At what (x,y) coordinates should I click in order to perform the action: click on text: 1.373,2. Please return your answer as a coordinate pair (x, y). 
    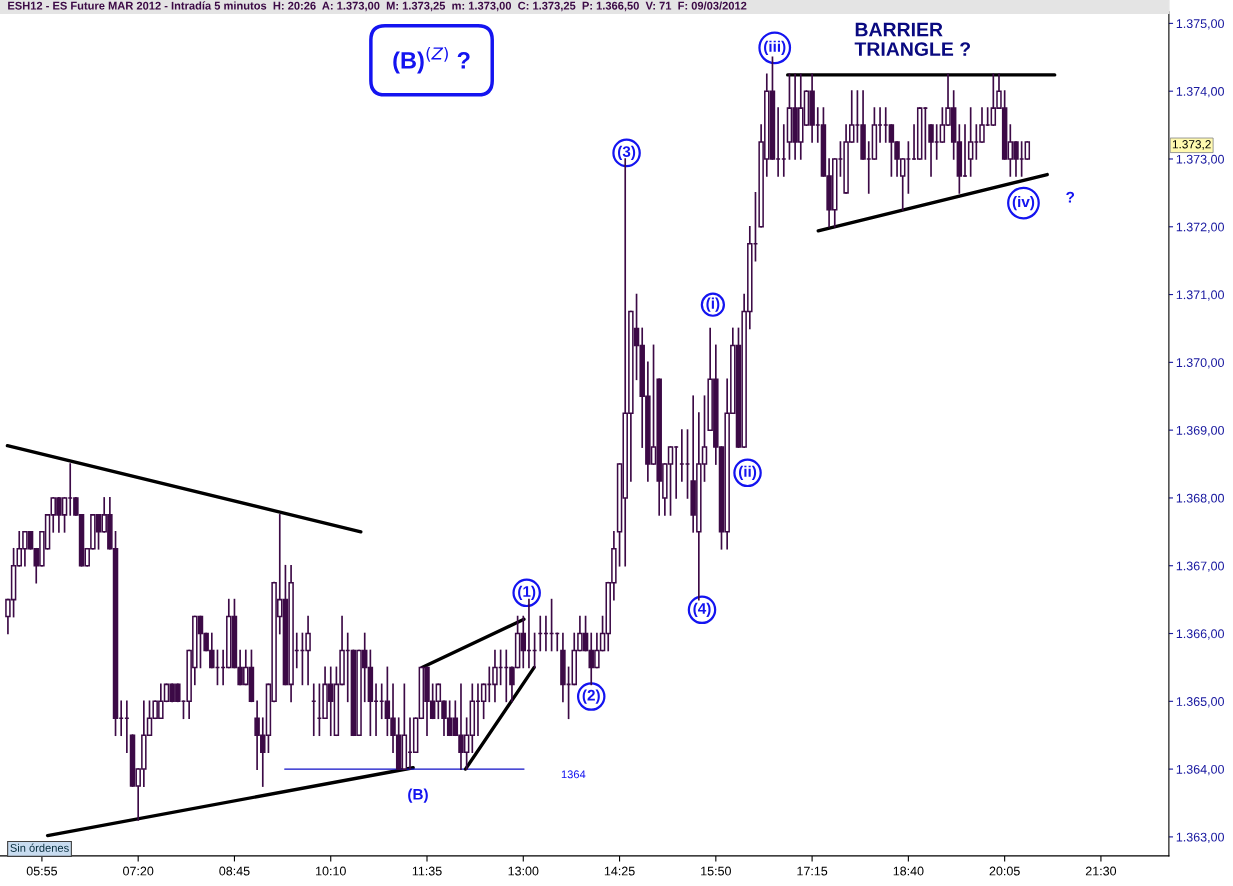
    Looking at the image, I should click on (1191, 145).